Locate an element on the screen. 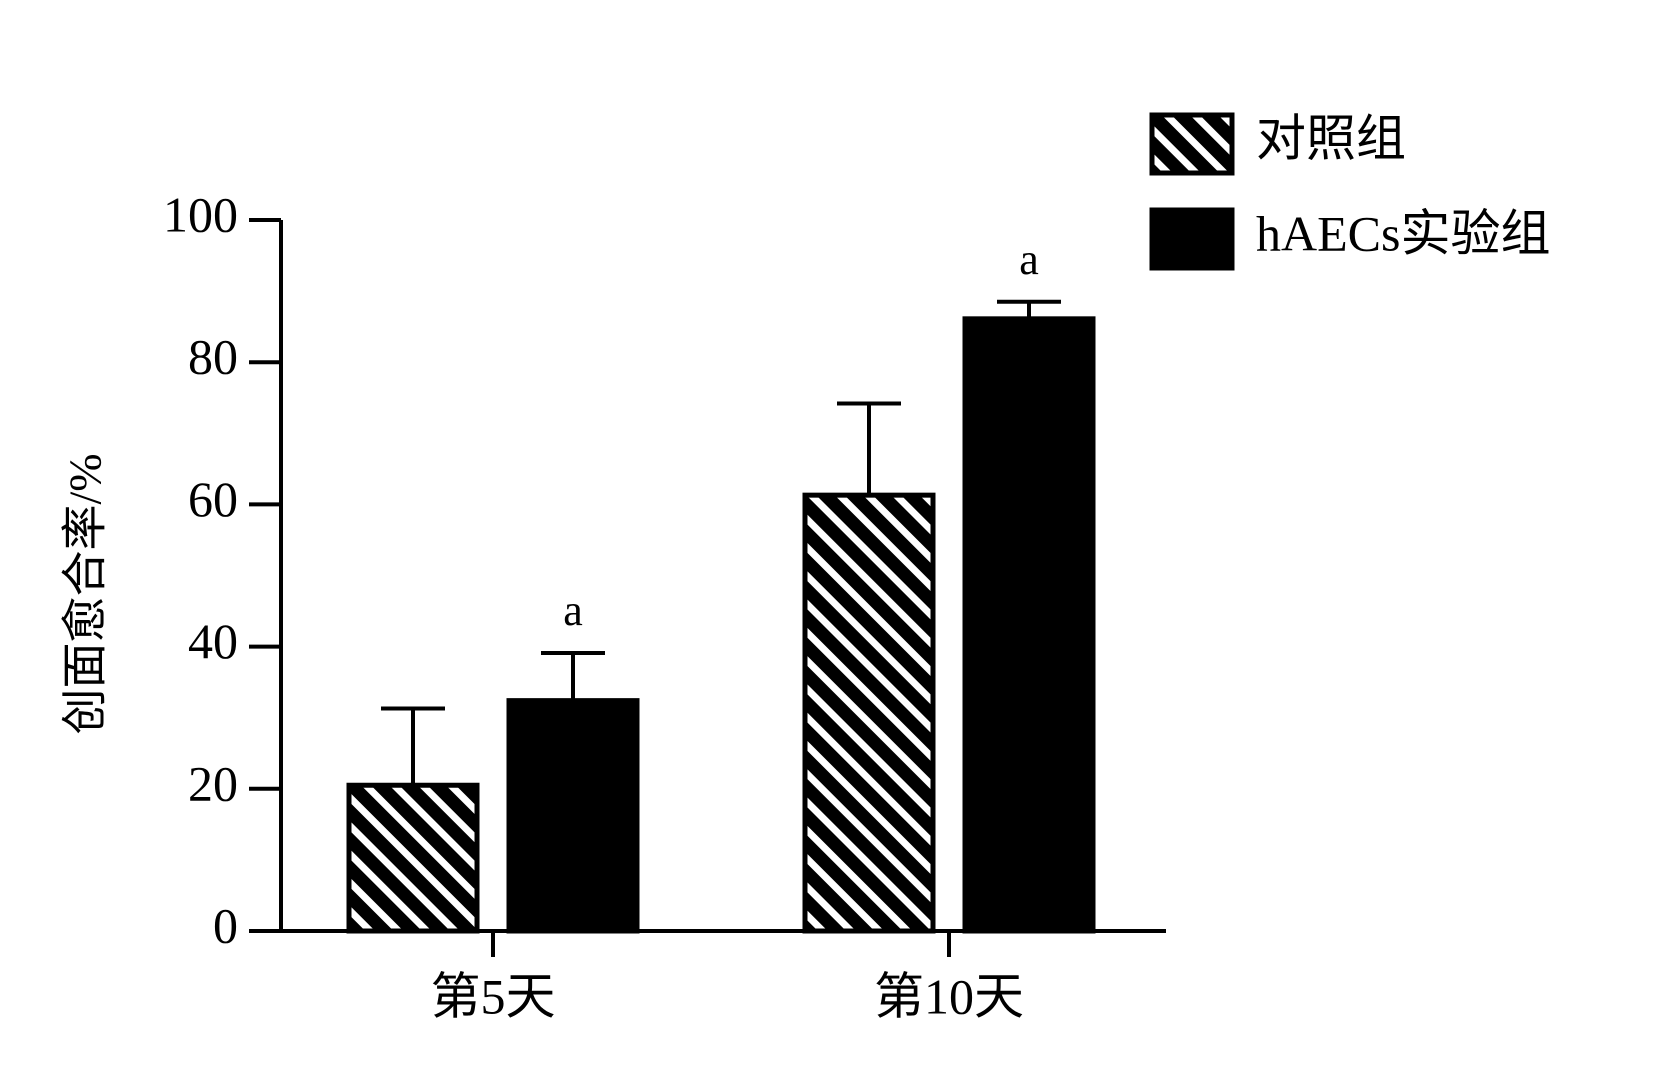 The image size is (1654, 1084). x-tick-label: 第5天 is located at coordinates (493, 996).